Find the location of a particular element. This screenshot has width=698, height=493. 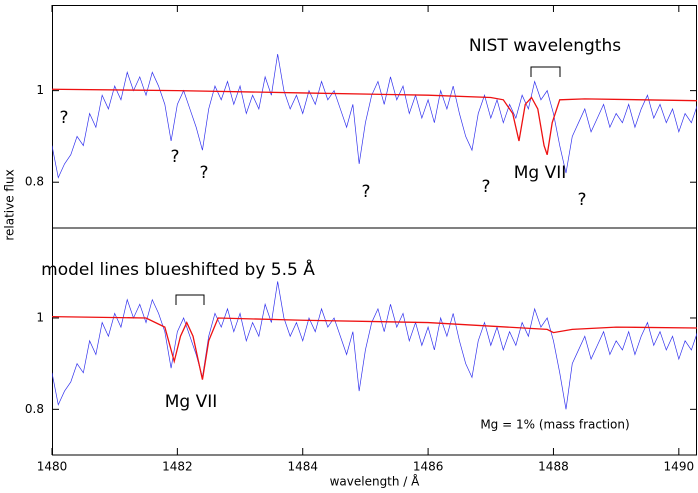

x-axis-label: wavelength / Å is located at coordinates (375, 481).